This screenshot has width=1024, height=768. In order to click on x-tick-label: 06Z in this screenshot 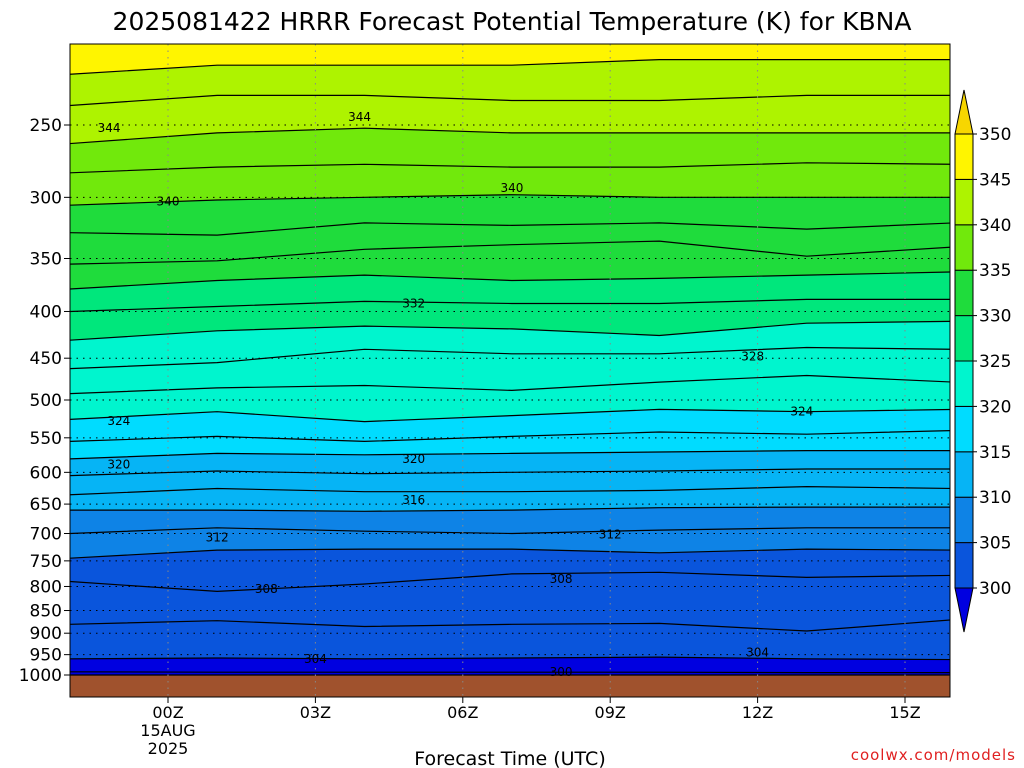, I will do `click(462, 712)`.